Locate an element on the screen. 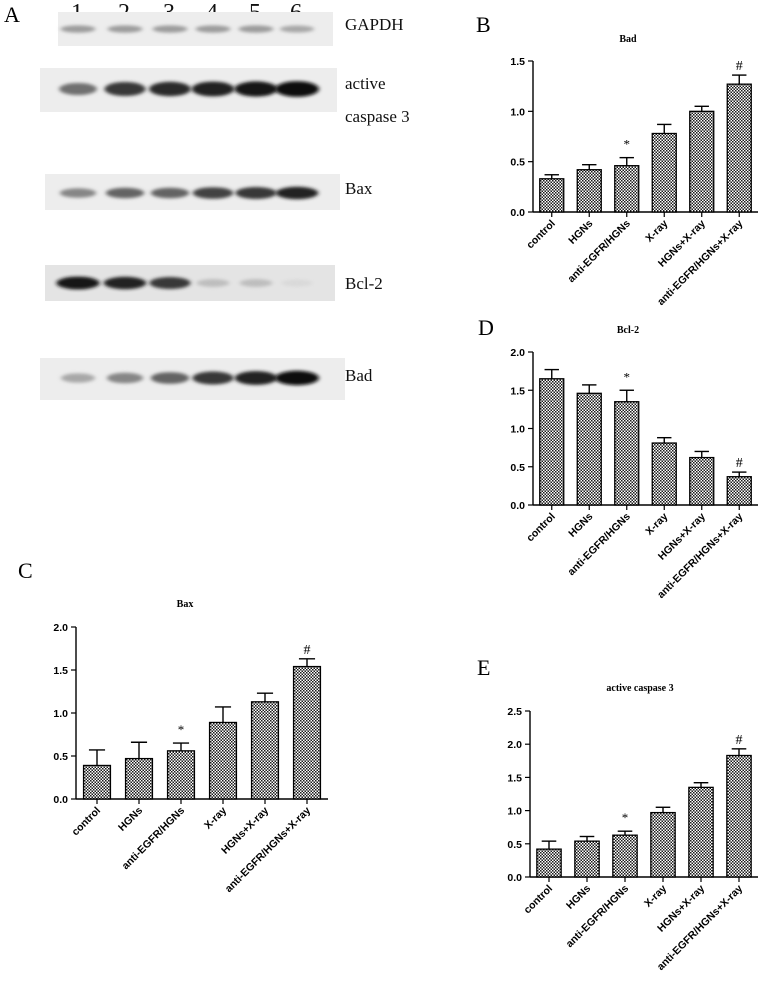  chart-title: Bax is located at coordinates (185, 604).